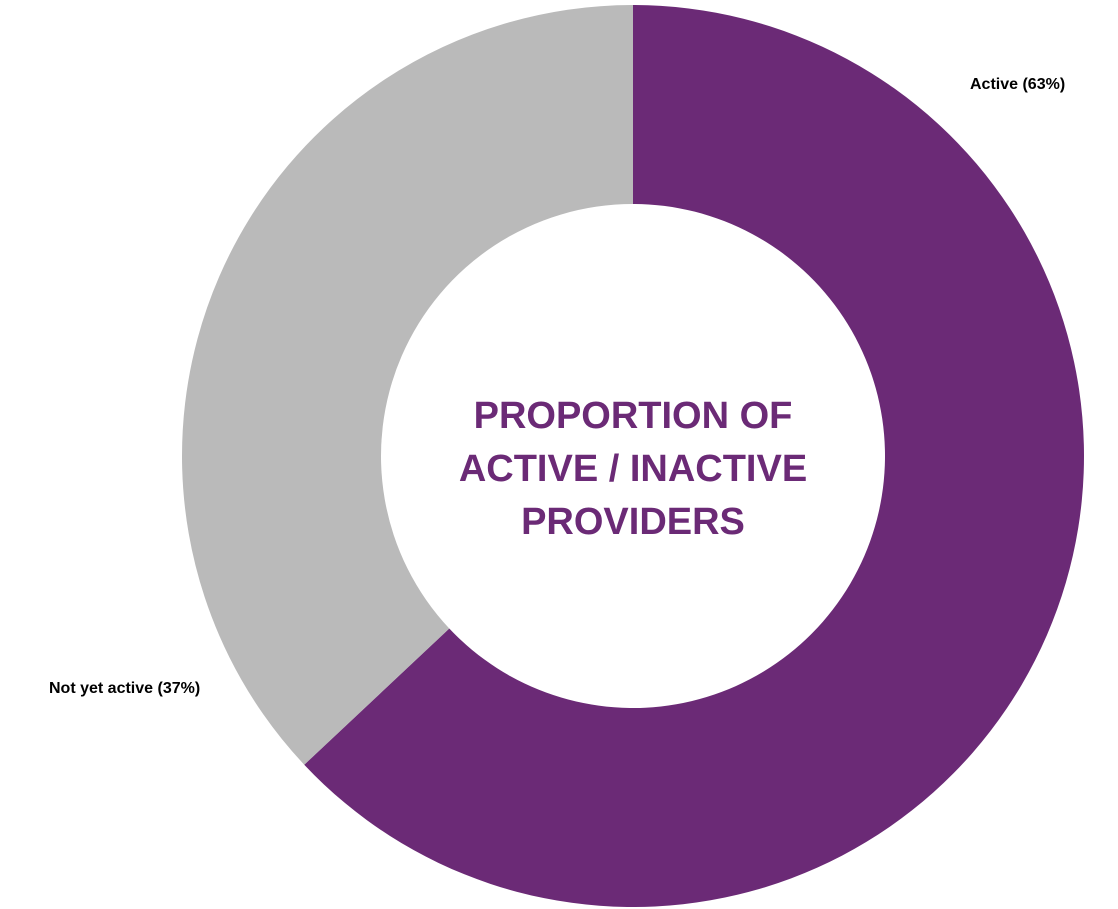 This screenshot has height=909, width=1118. What do you see at coordinates (125, 688) in the screenshot?
I see `slice-label-not-yet-active: Not yet active (37%)` at bounding box center [125, 688].